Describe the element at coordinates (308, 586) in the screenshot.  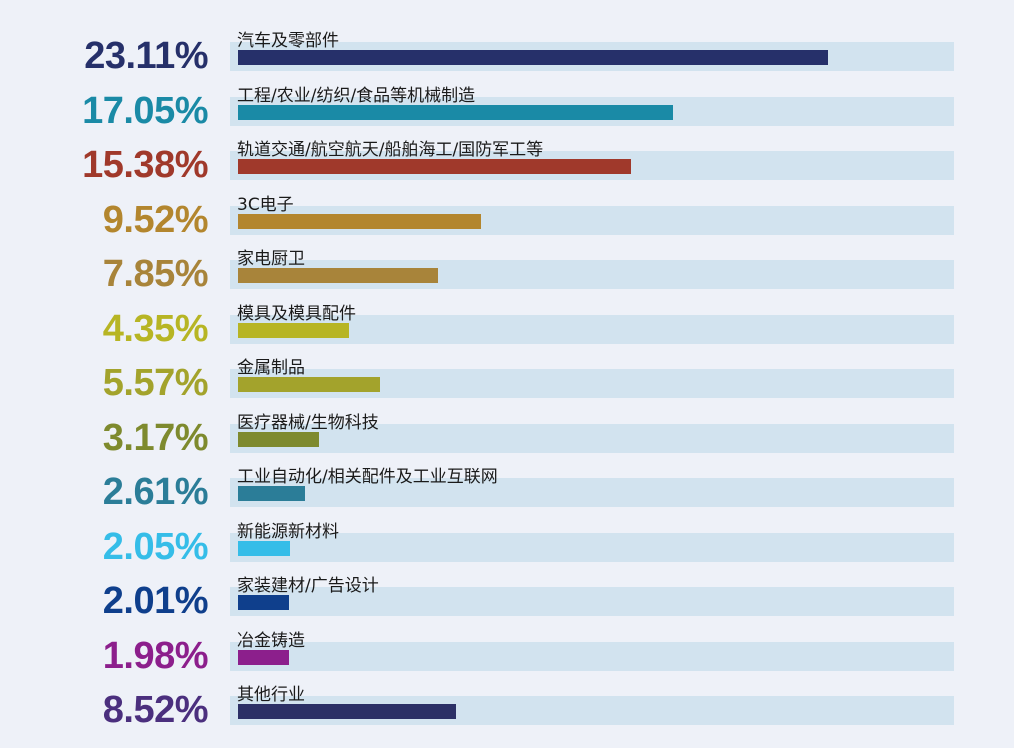
I see `category-label: 家装建材/广告设计` at that location.